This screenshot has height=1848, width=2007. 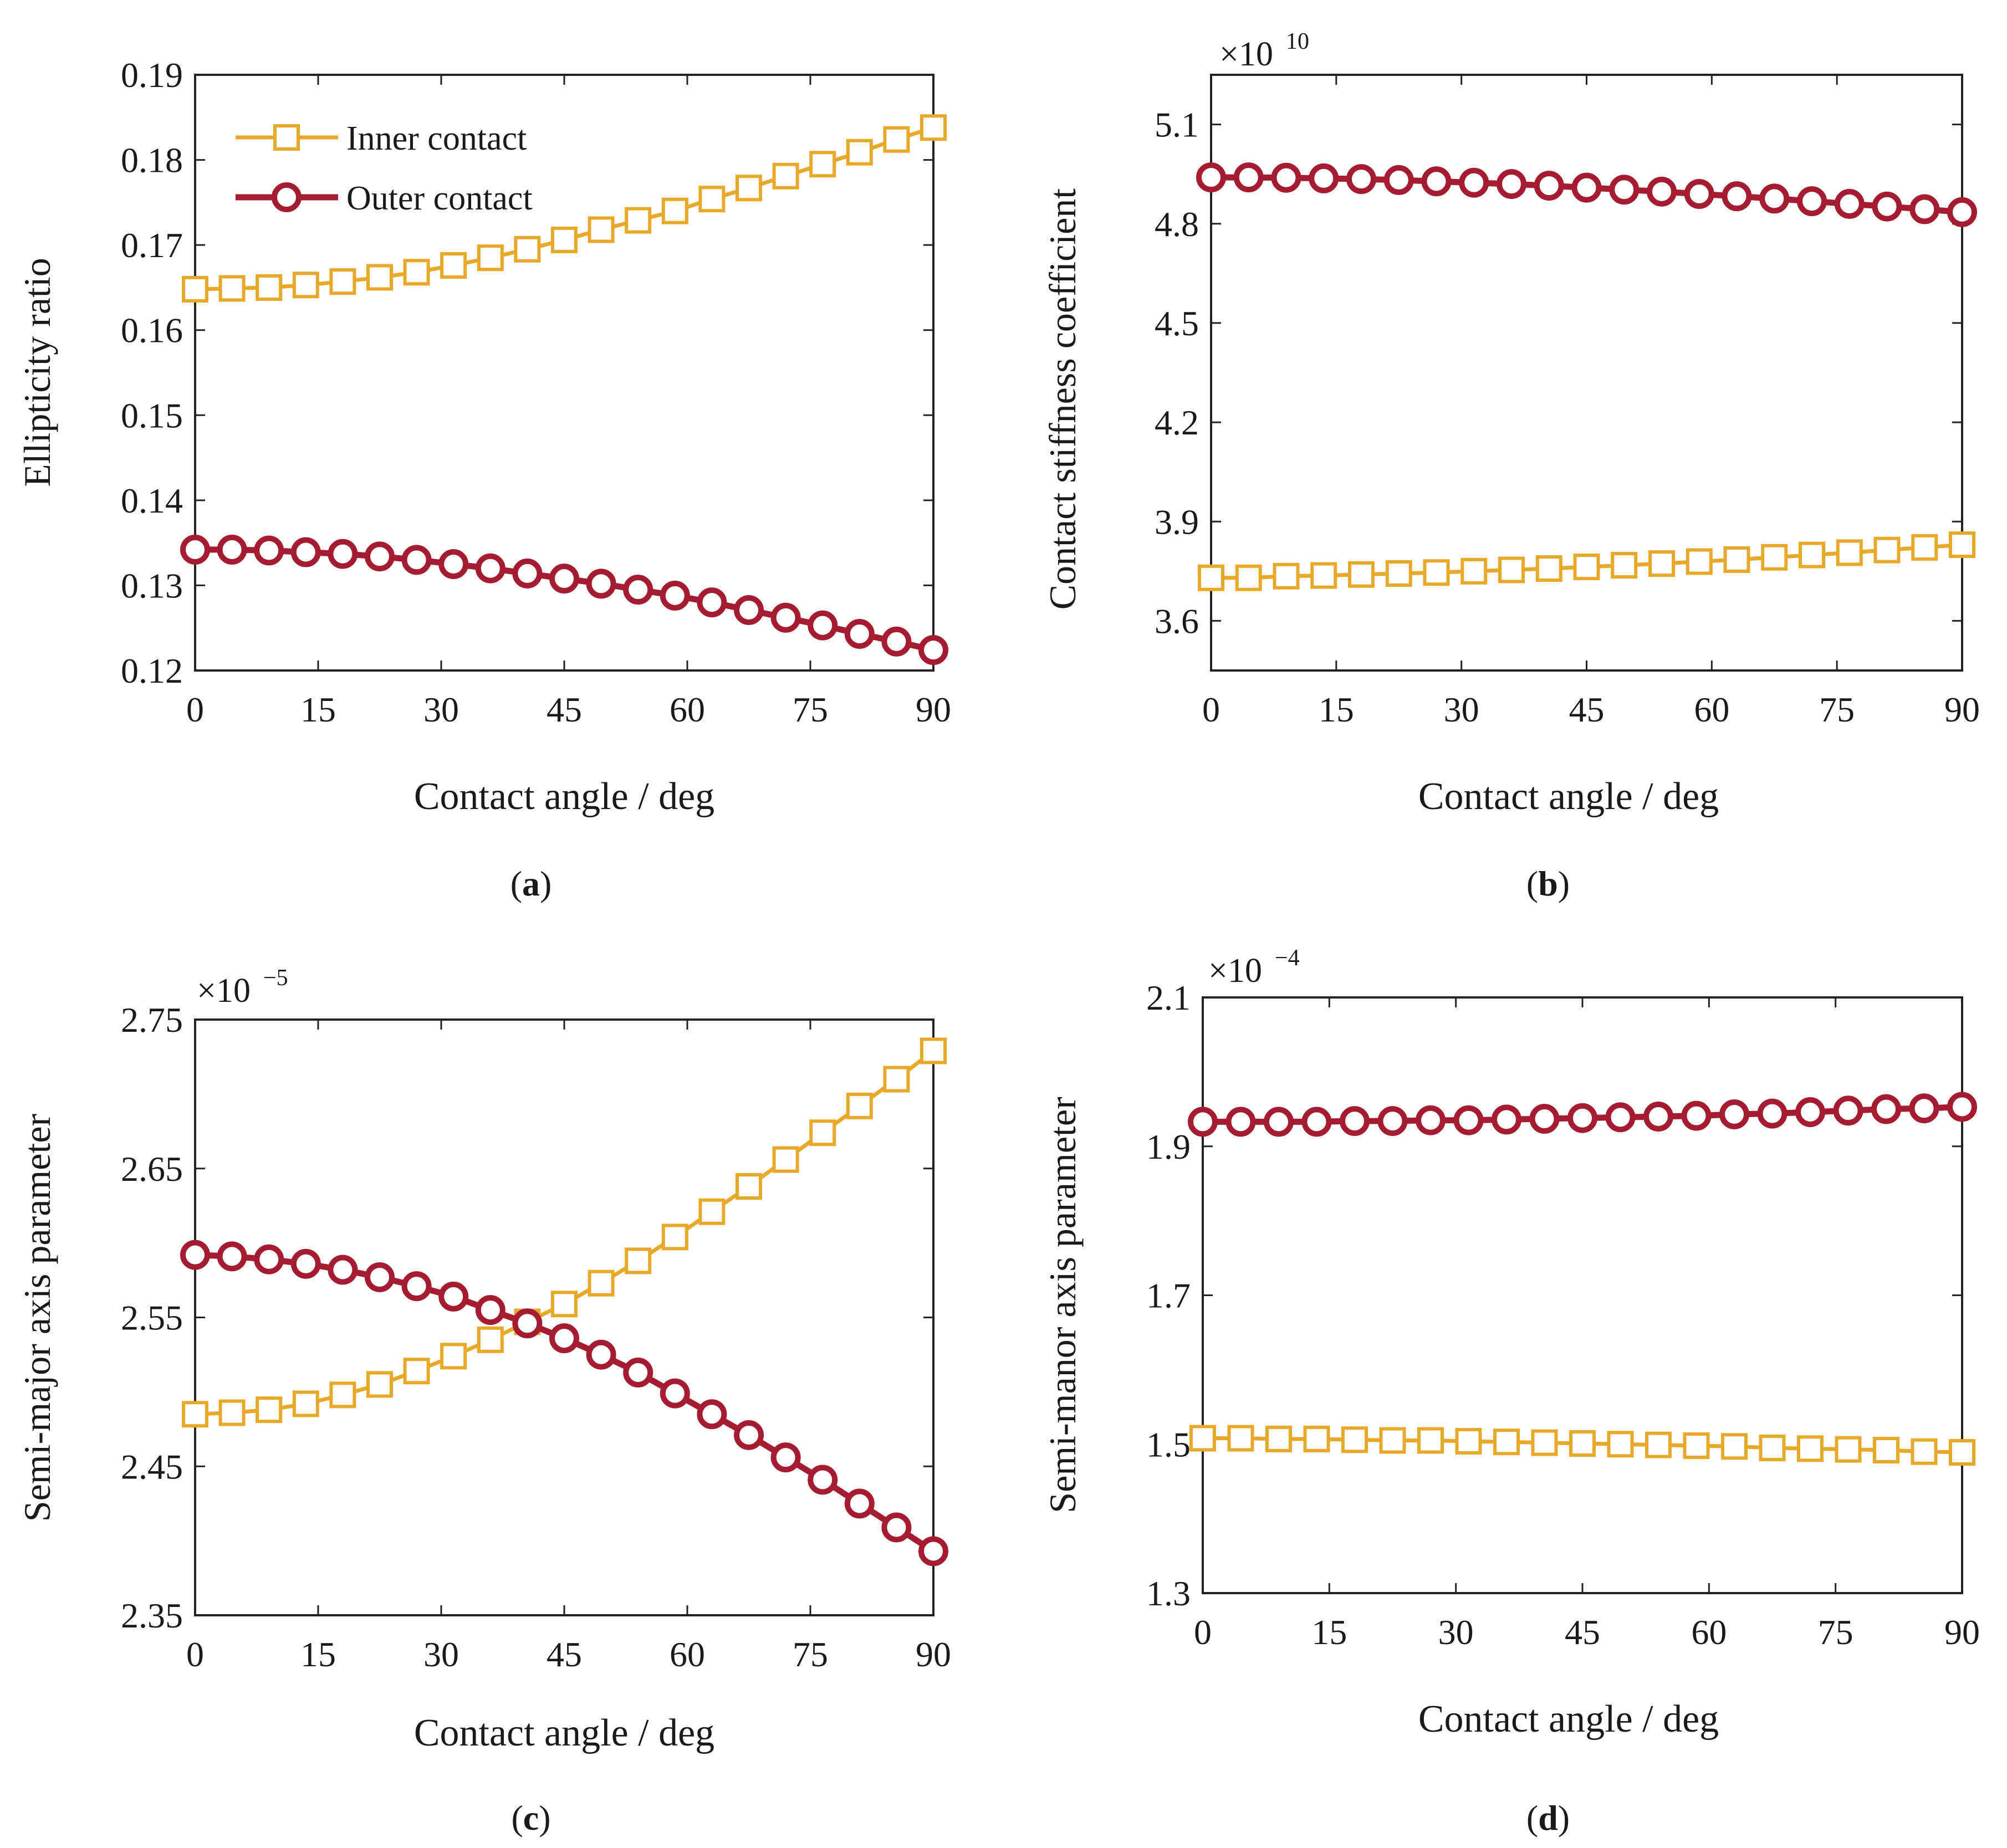 I want to click on panel-d-ytick-label: 1.7, so click(x=1168, y=1295).